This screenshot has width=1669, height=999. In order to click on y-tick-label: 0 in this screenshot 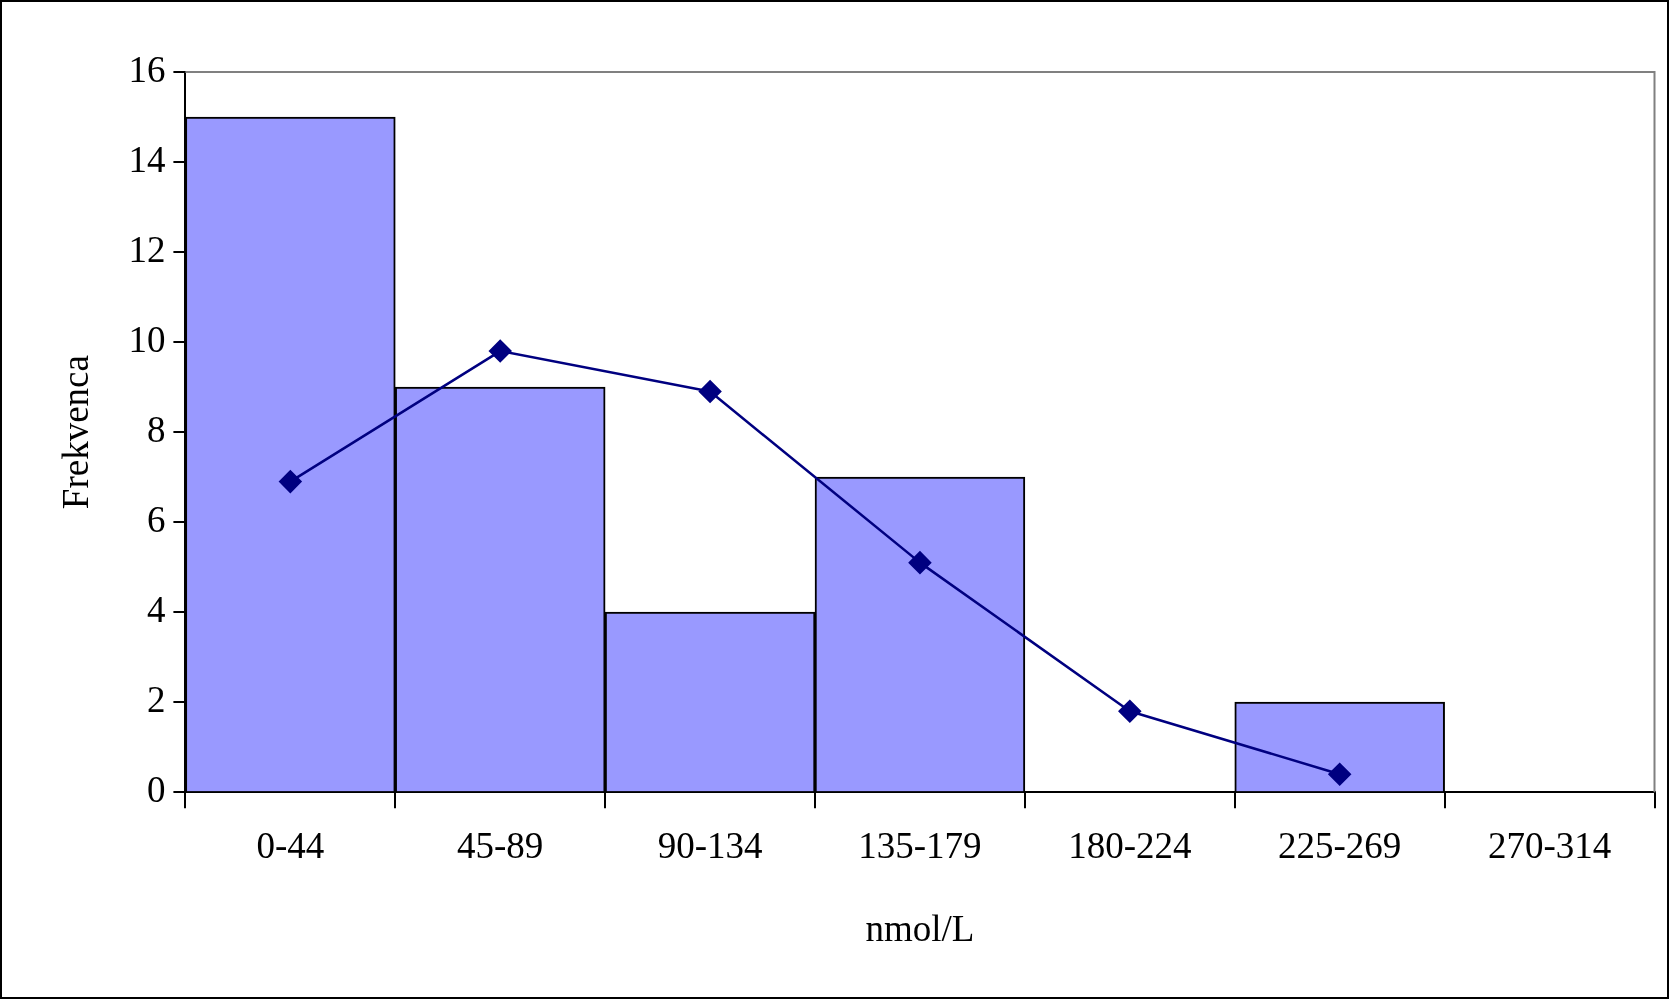, I will do `click(156, 789)`.